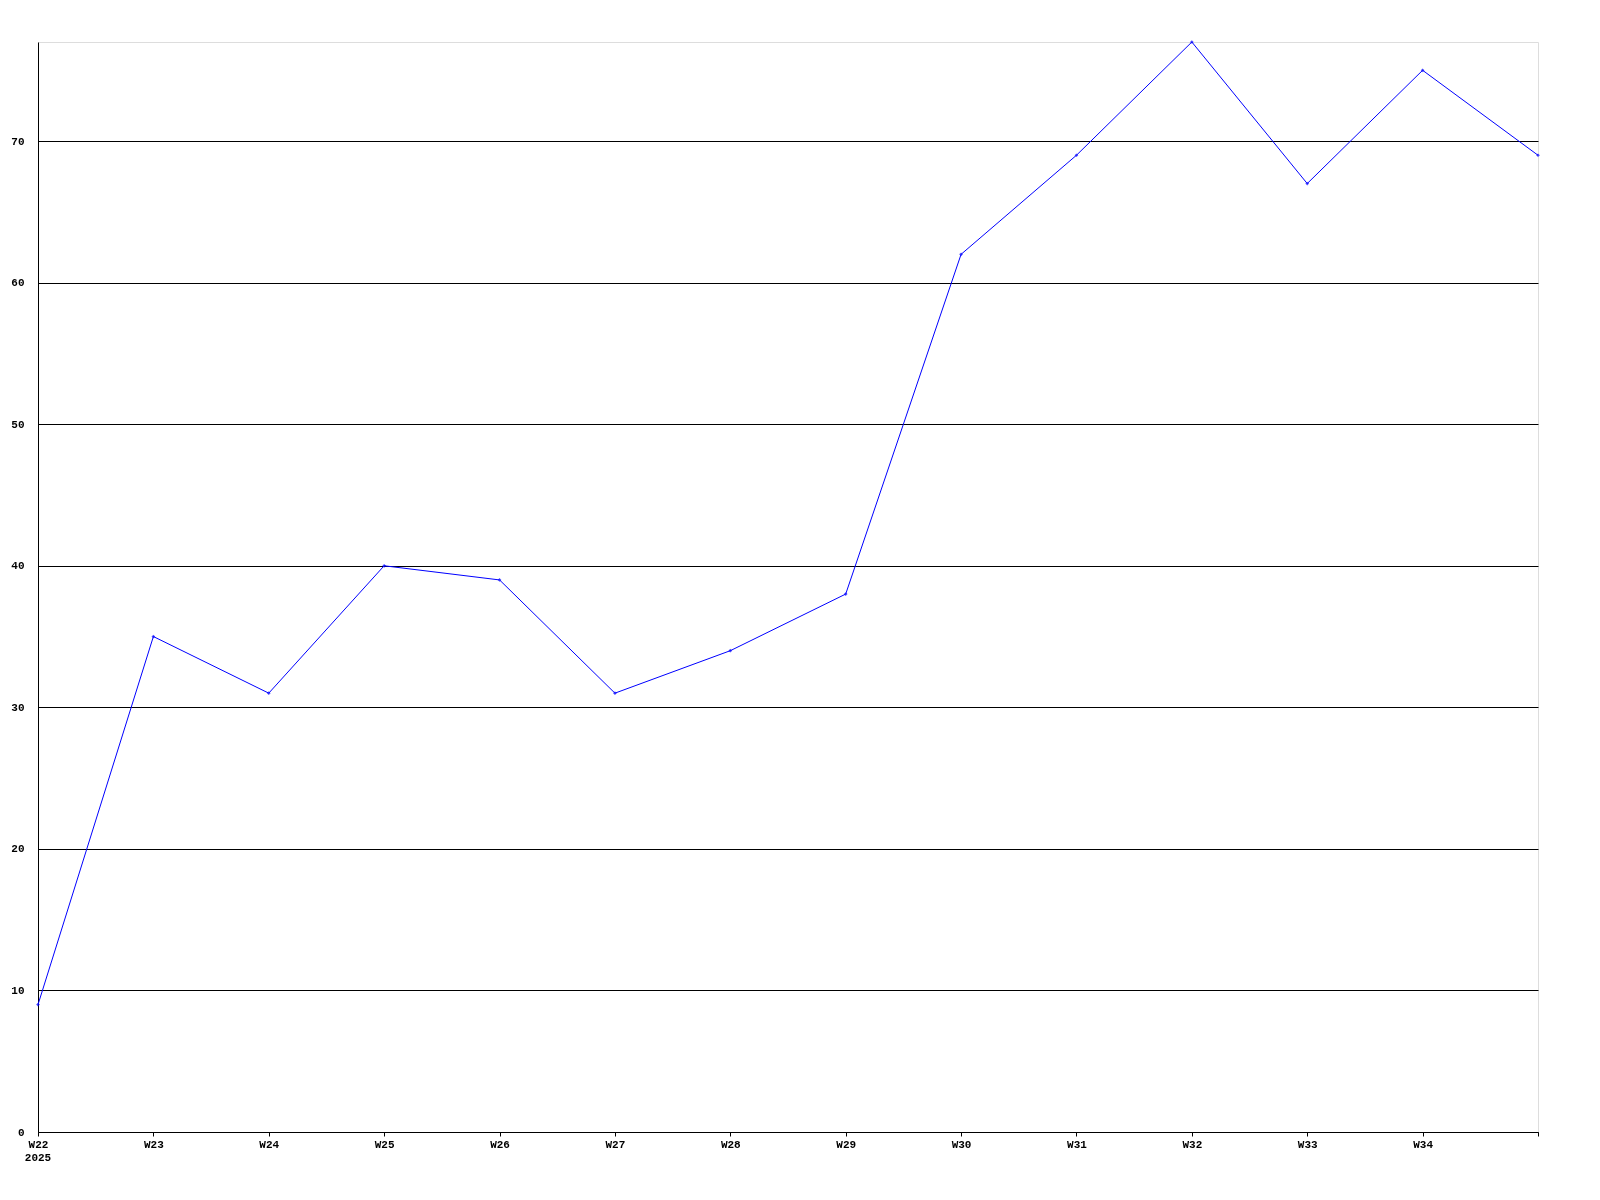  I want to click on y-tick-label: 10, so click(18, 990).